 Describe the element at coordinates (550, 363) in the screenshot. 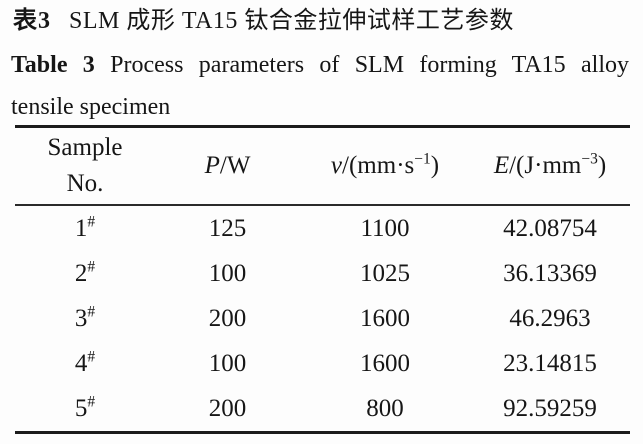

I see `cell-energy: 23.14815` at that location.